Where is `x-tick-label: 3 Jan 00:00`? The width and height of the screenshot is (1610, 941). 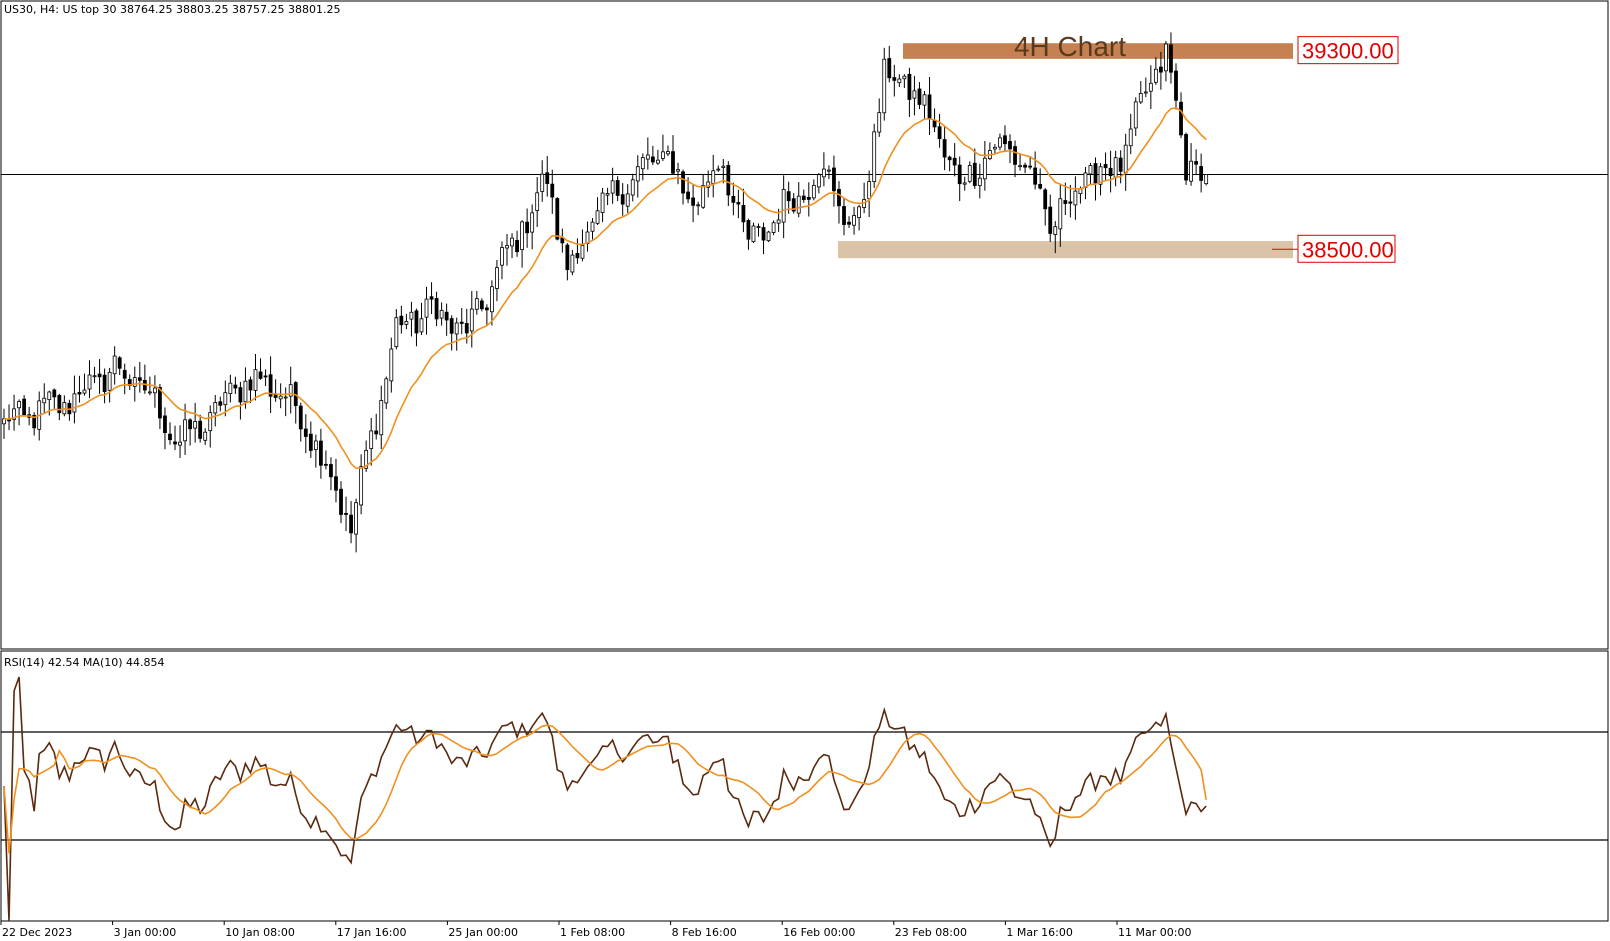
x-tick-label: 3 Jan 00:00 is located at coordinates (145, 932).